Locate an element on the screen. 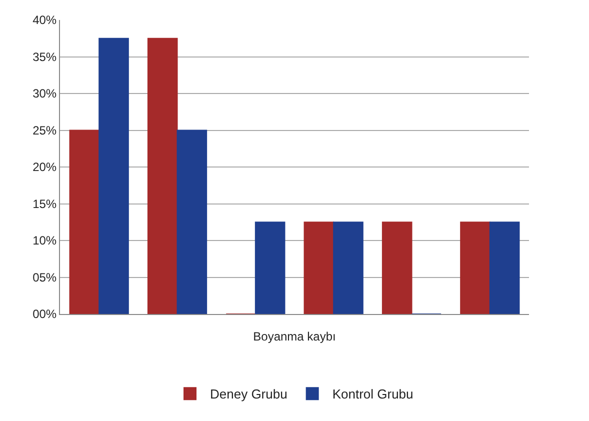  legend-label: Deney Grubu is located at coordinates (249, 394).